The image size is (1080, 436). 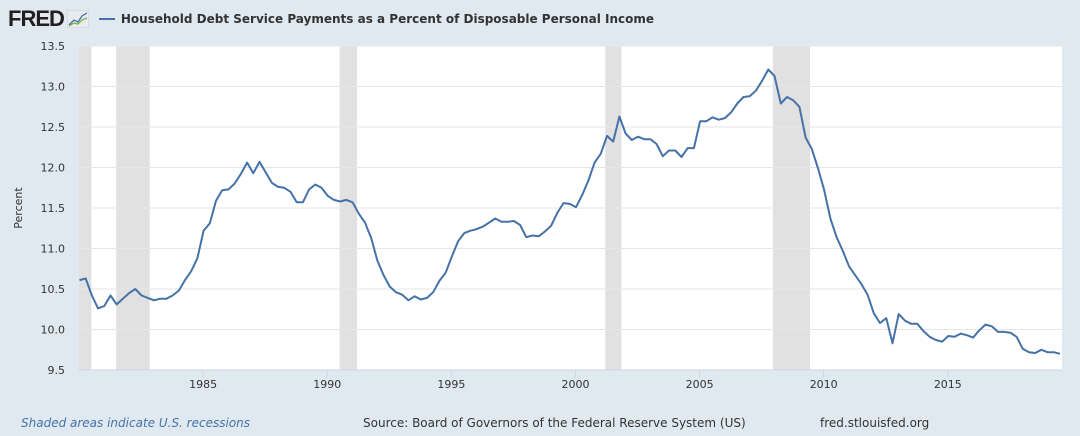 I want to click on y-axis-label: Percent, so click(x=18, y=208).